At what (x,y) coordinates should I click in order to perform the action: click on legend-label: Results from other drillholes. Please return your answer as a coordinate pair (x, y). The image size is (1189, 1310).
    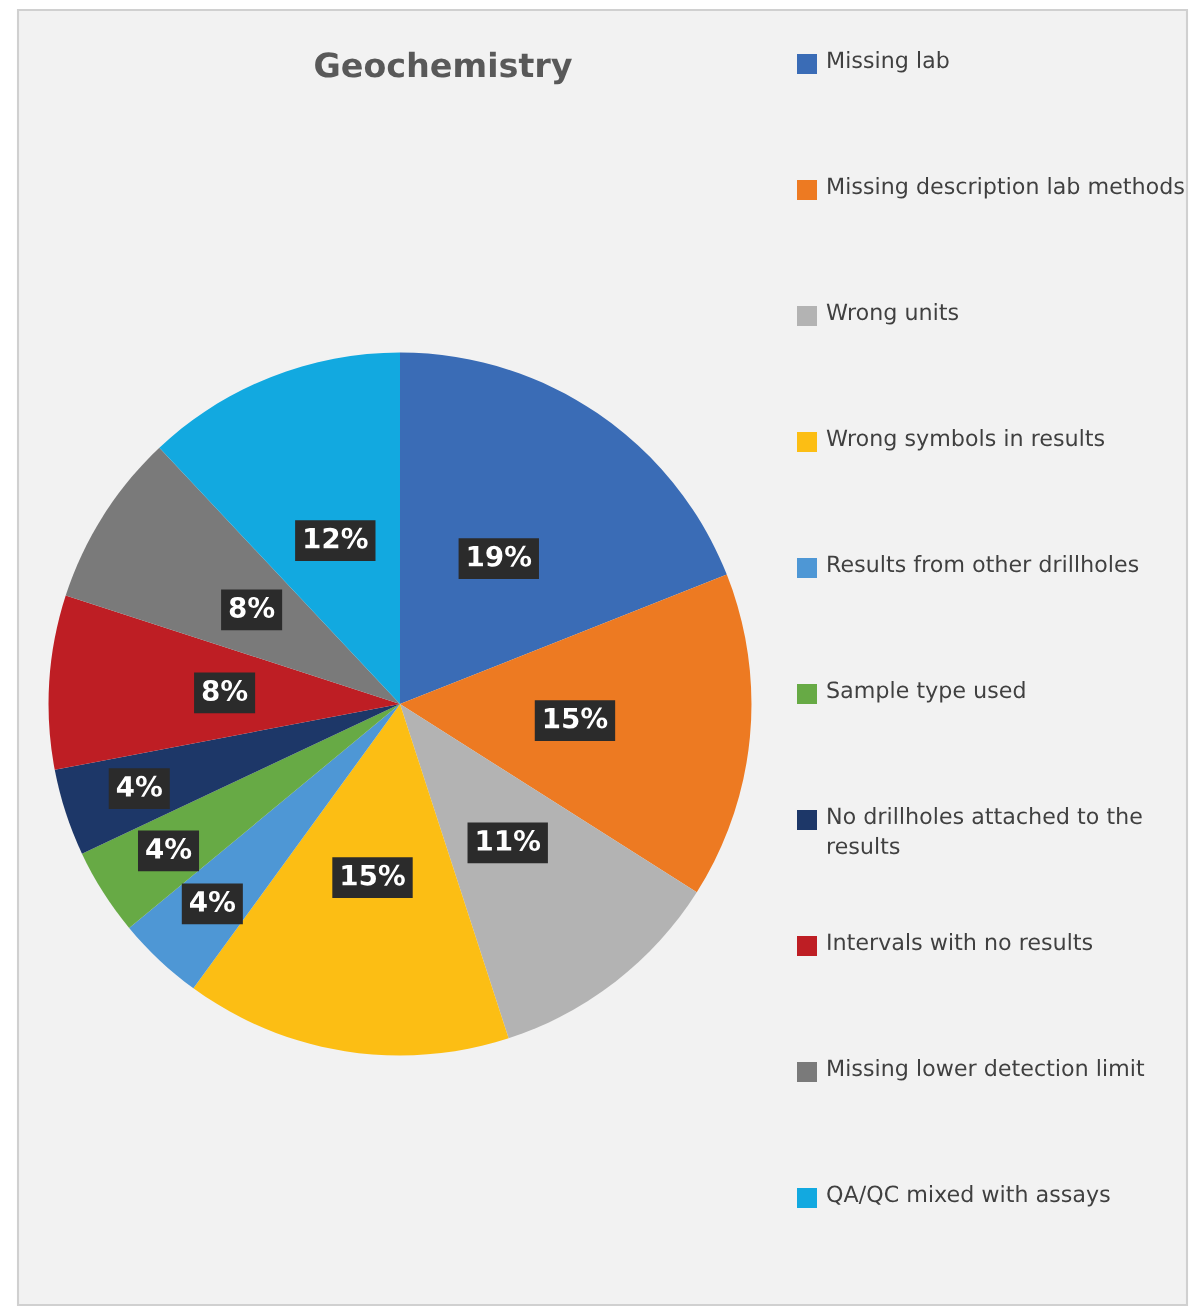
    Looking at the image, I should click on (983, 564).